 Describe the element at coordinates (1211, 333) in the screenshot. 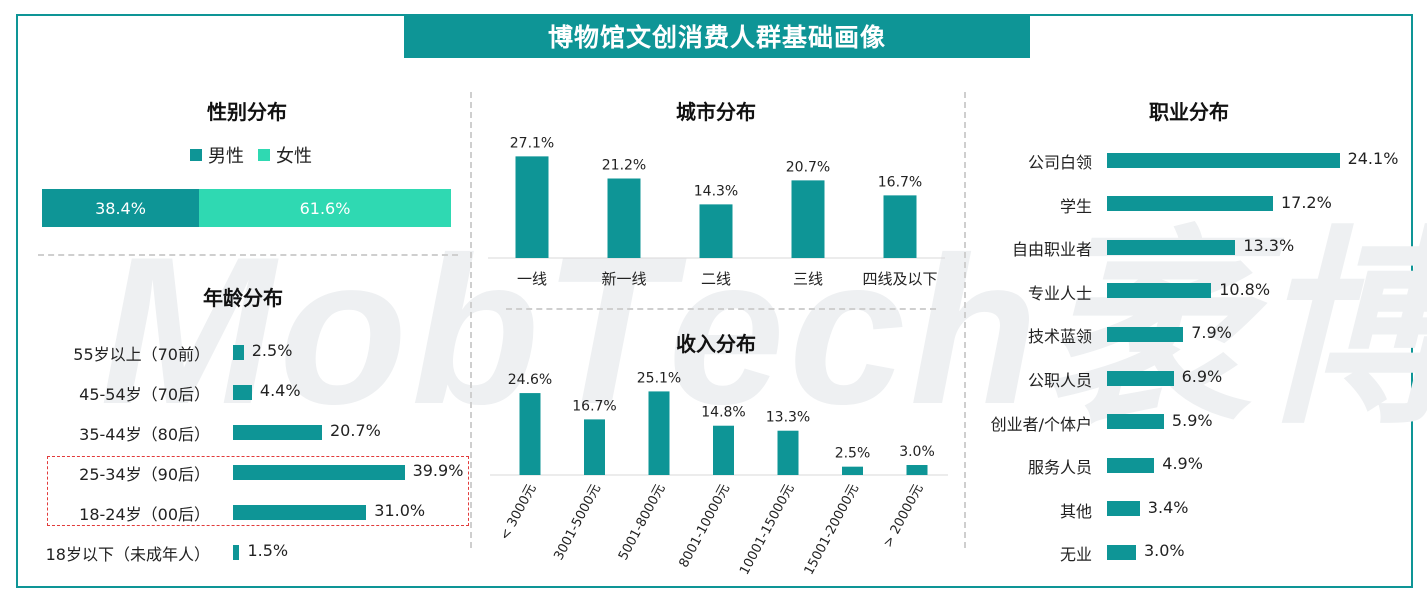

I see `occupation-value-label: 7.9%` at that location.